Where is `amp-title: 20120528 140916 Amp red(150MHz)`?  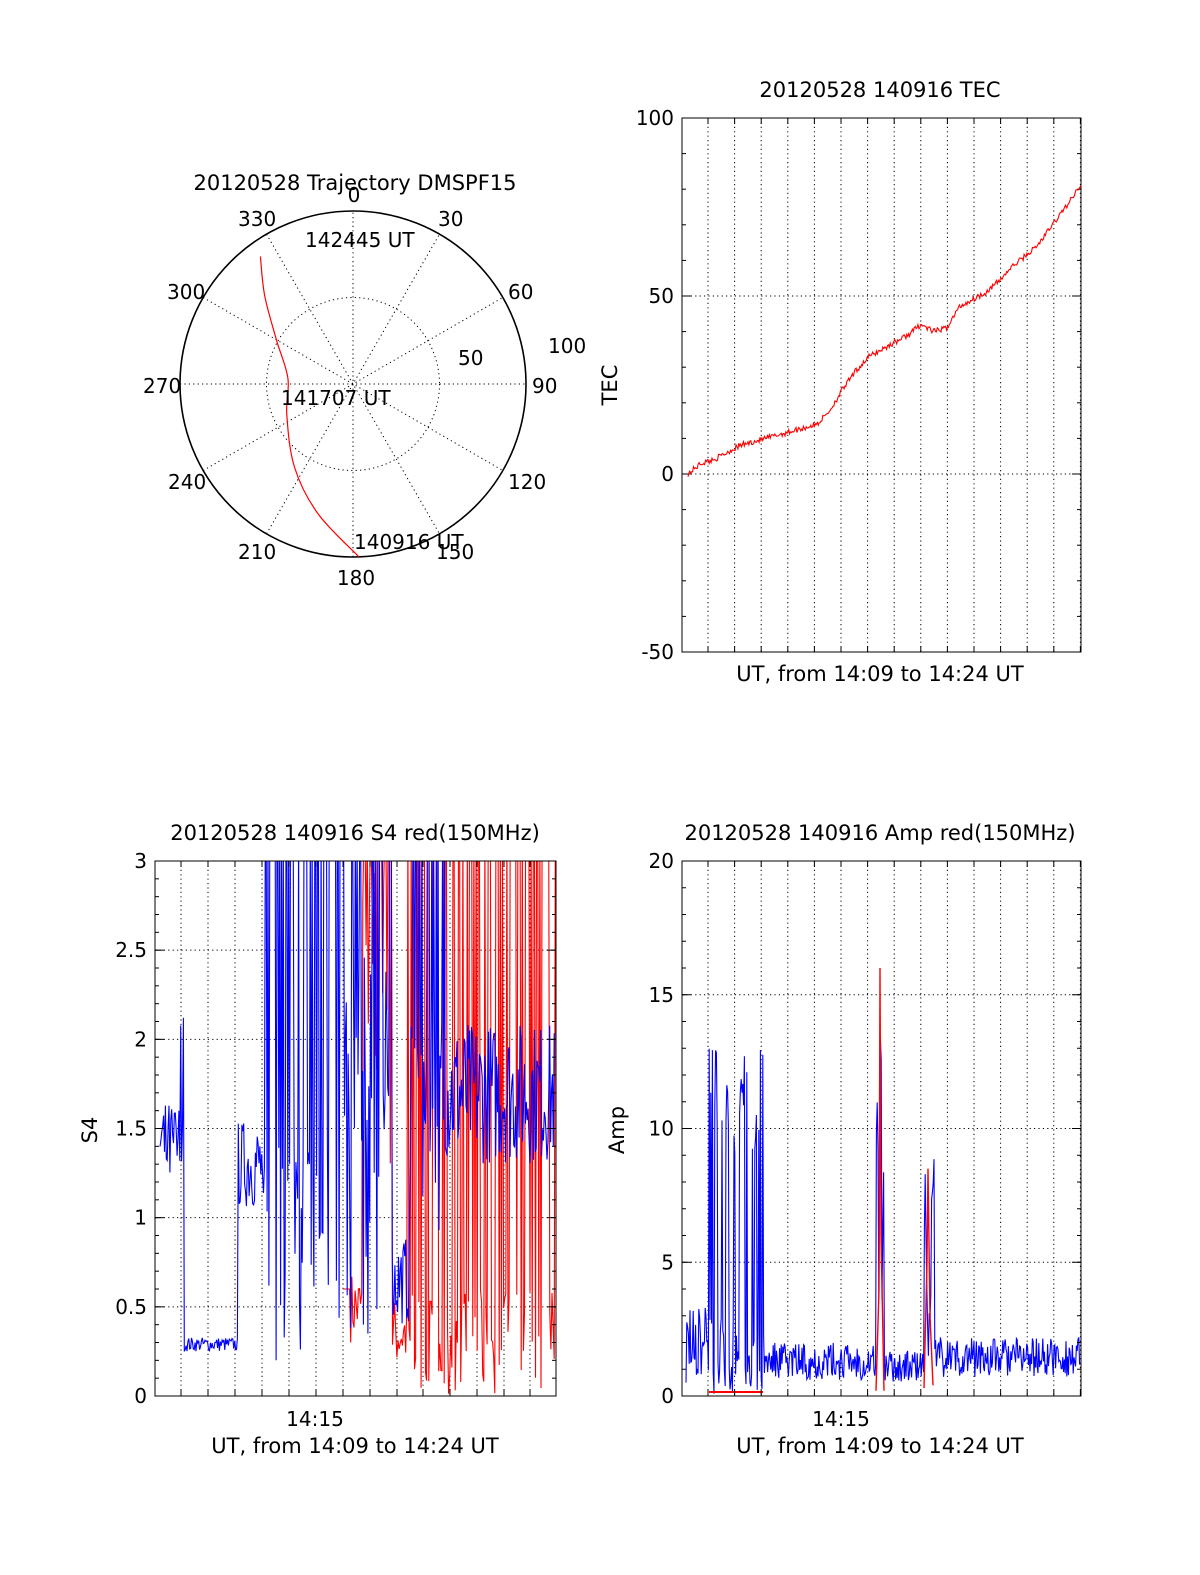
amp-title: 20120528 140916 Amp red(150MHz) is located at coordinates (879, 833).